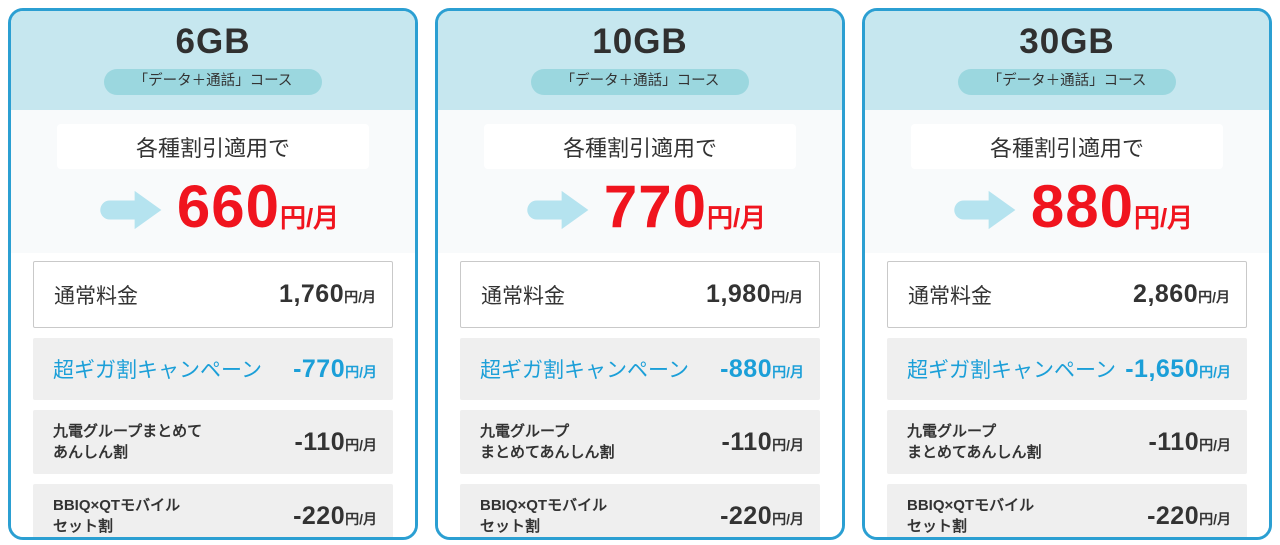  I want to click on fee-value: 1,760円/月, so click(327, 294).